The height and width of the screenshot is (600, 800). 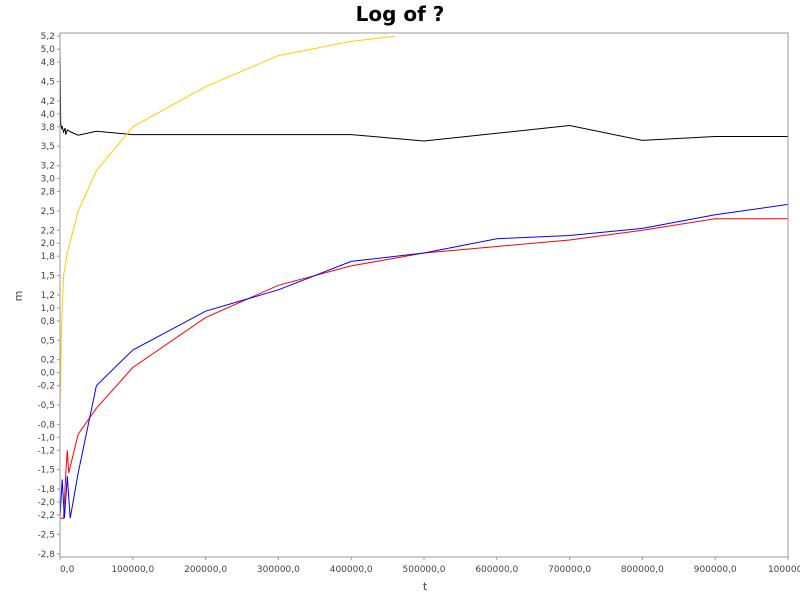 I want to click on y-tick-label: 0,8, so click(x=48, y=322).